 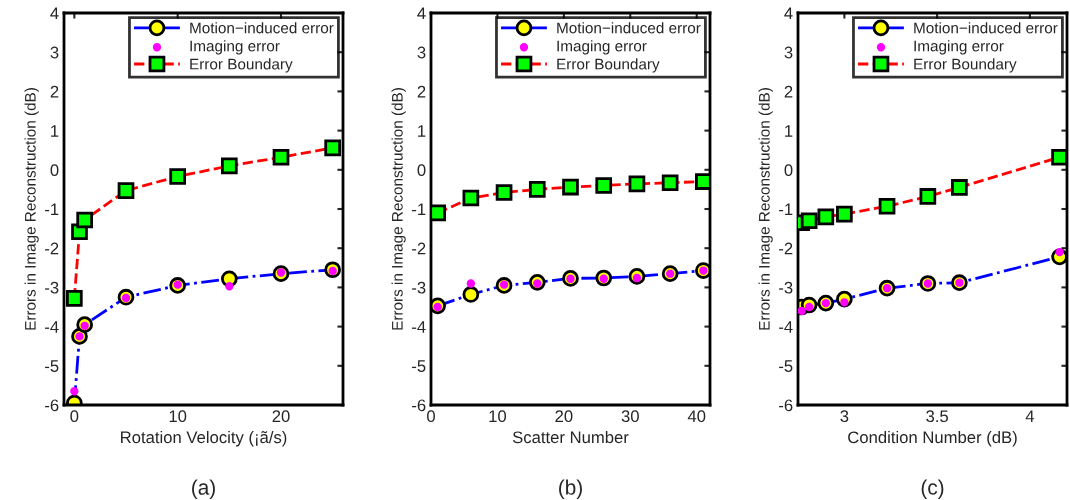 I want to click on x-axis-title: Rotation Velocity (¡ã/s), so click(x=204, y=438).